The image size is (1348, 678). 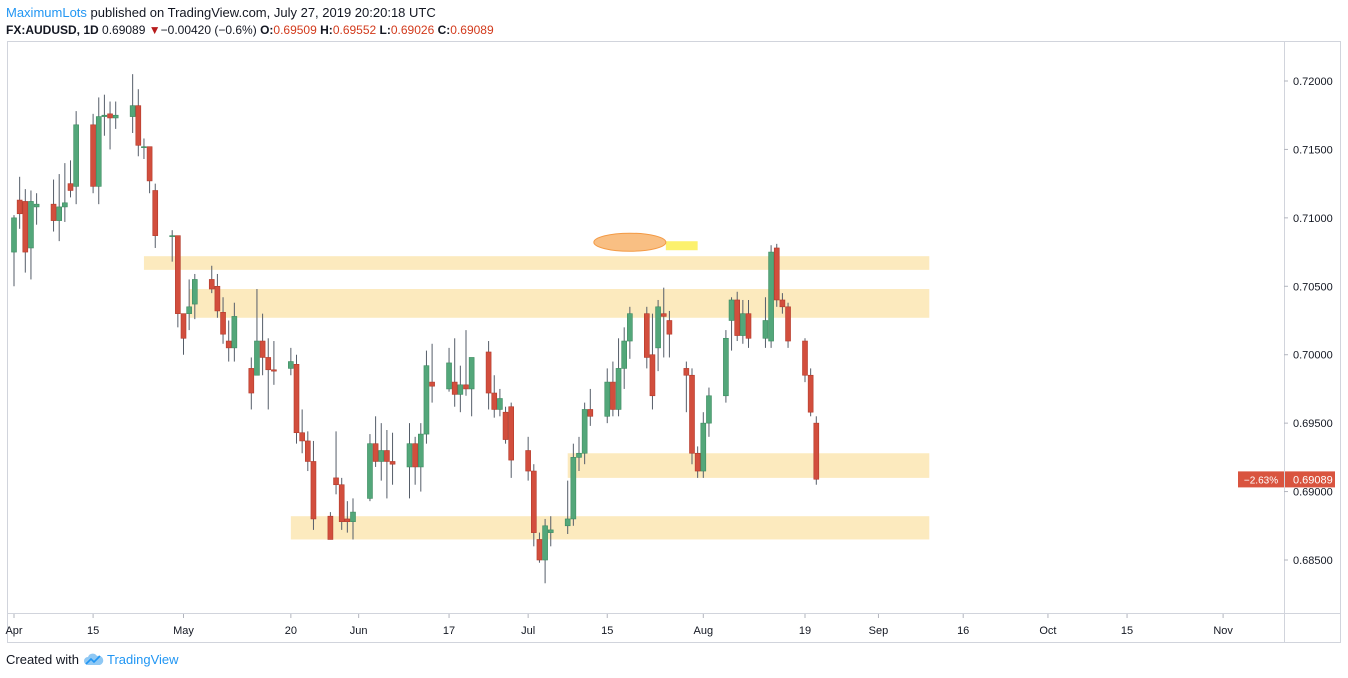 I want to click on x-tick-label-14: Nov, so click(x=1223, y=631).